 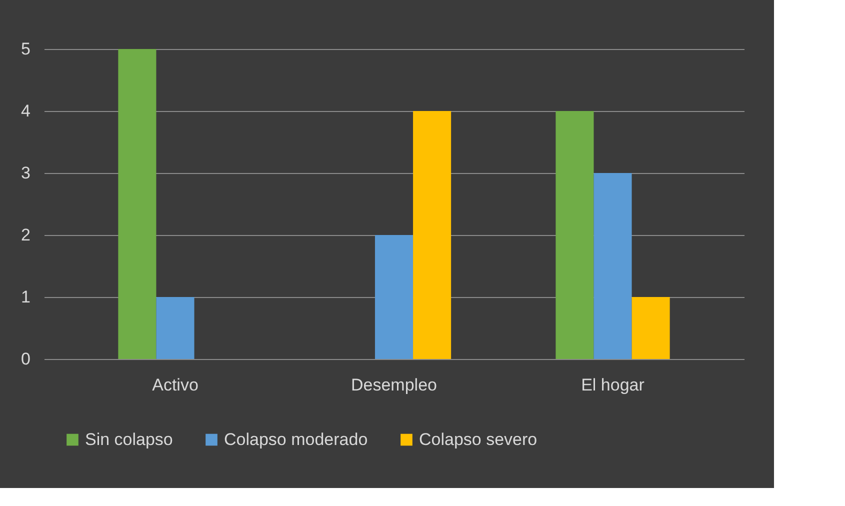 I want to click on legend-label: Sin colapso, so click(x=129, y=439).